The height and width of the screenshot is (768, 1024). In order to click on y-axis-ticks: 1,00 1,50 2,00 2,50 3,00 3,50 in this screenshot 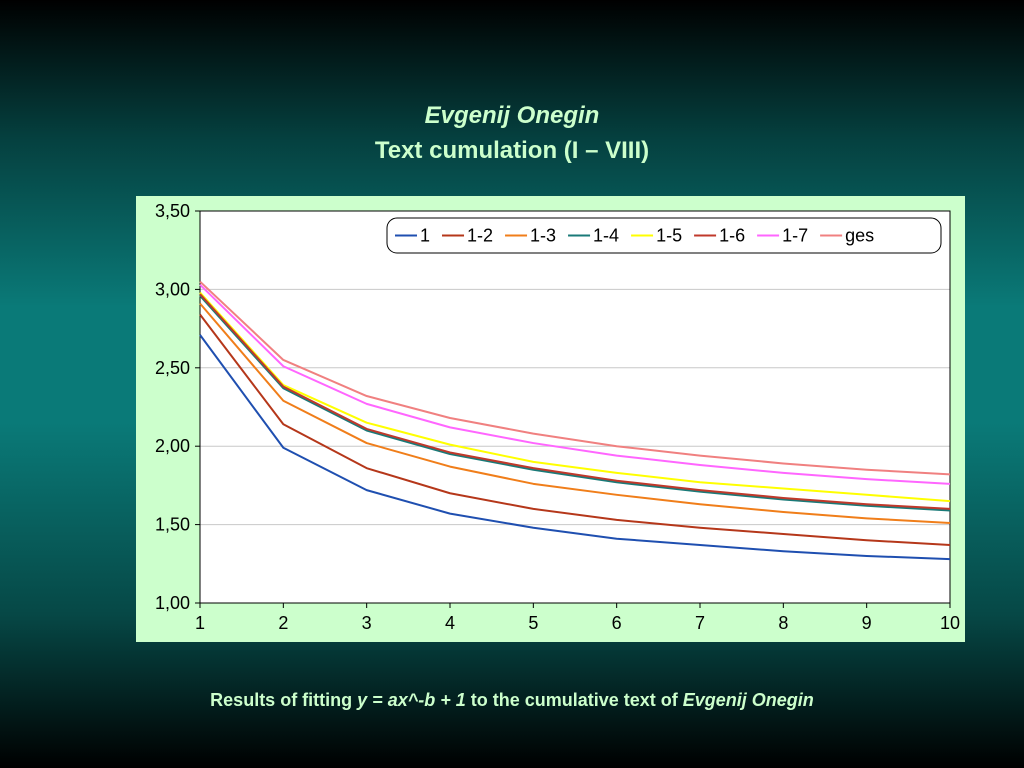, I will do `click(177, 407)`.